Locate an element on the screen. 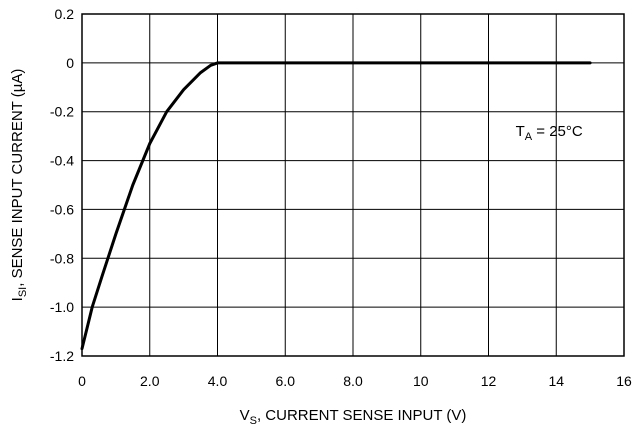 The image size is (636, 434). x-tick-label: 14 is located at coordinates (556, 381).